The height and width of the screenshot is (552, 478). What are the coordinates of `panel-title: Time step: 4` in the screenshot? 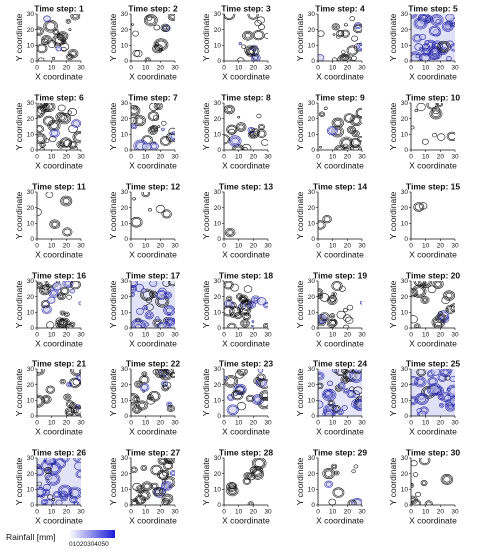 It's located at (340, 9).